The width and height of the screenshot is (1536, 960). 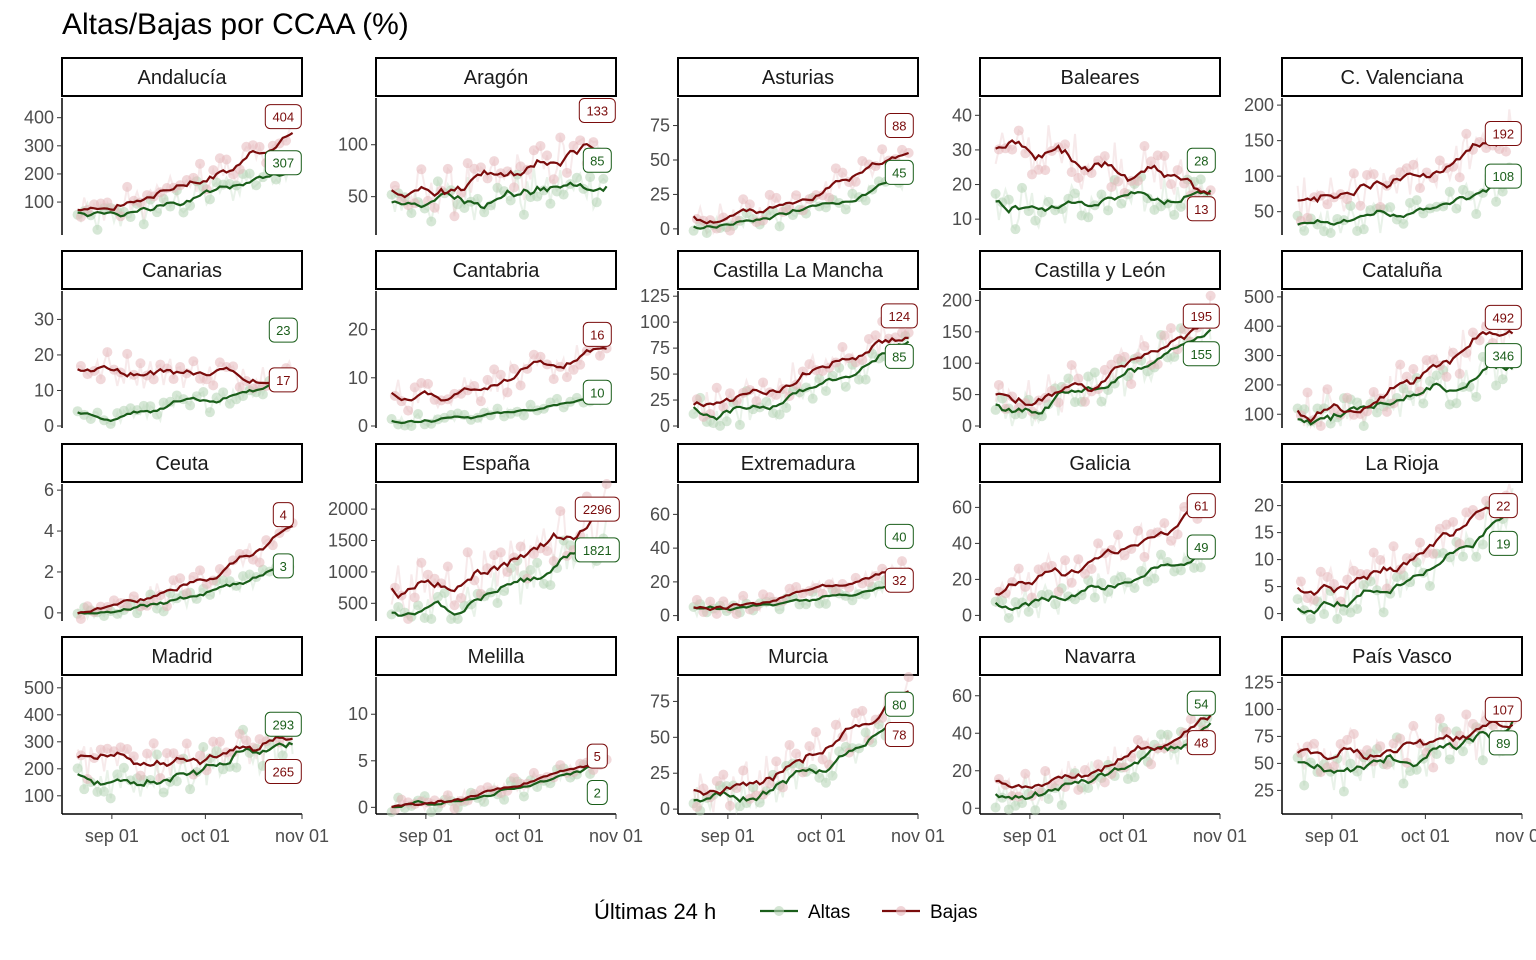 What do you see at coordinates (235, 24) in the screenshot?
I see `chart-title: Altas/Bajas por CCAA (%)` at bounding box center [235, 24].